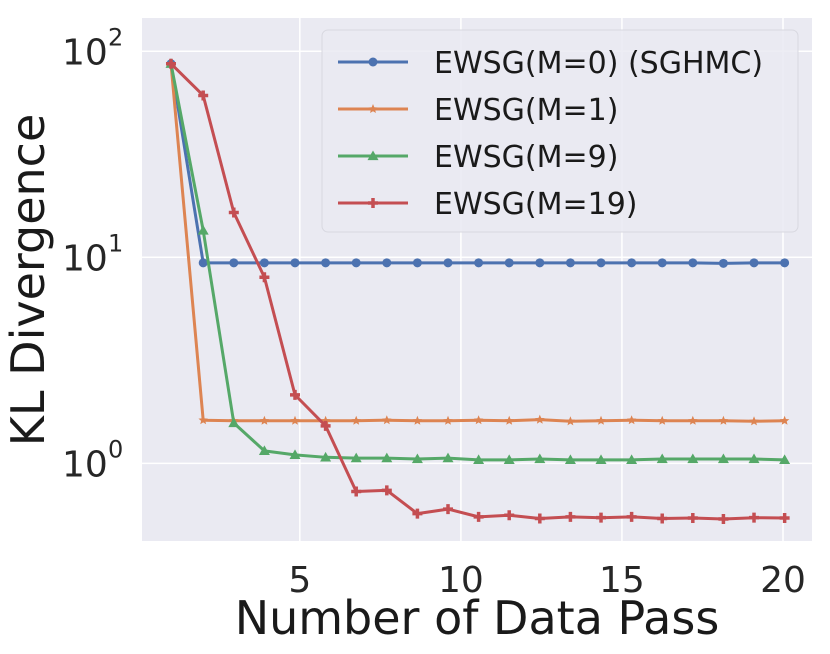  I want to click on y-tick-label: 10 1, so click(92, 254).